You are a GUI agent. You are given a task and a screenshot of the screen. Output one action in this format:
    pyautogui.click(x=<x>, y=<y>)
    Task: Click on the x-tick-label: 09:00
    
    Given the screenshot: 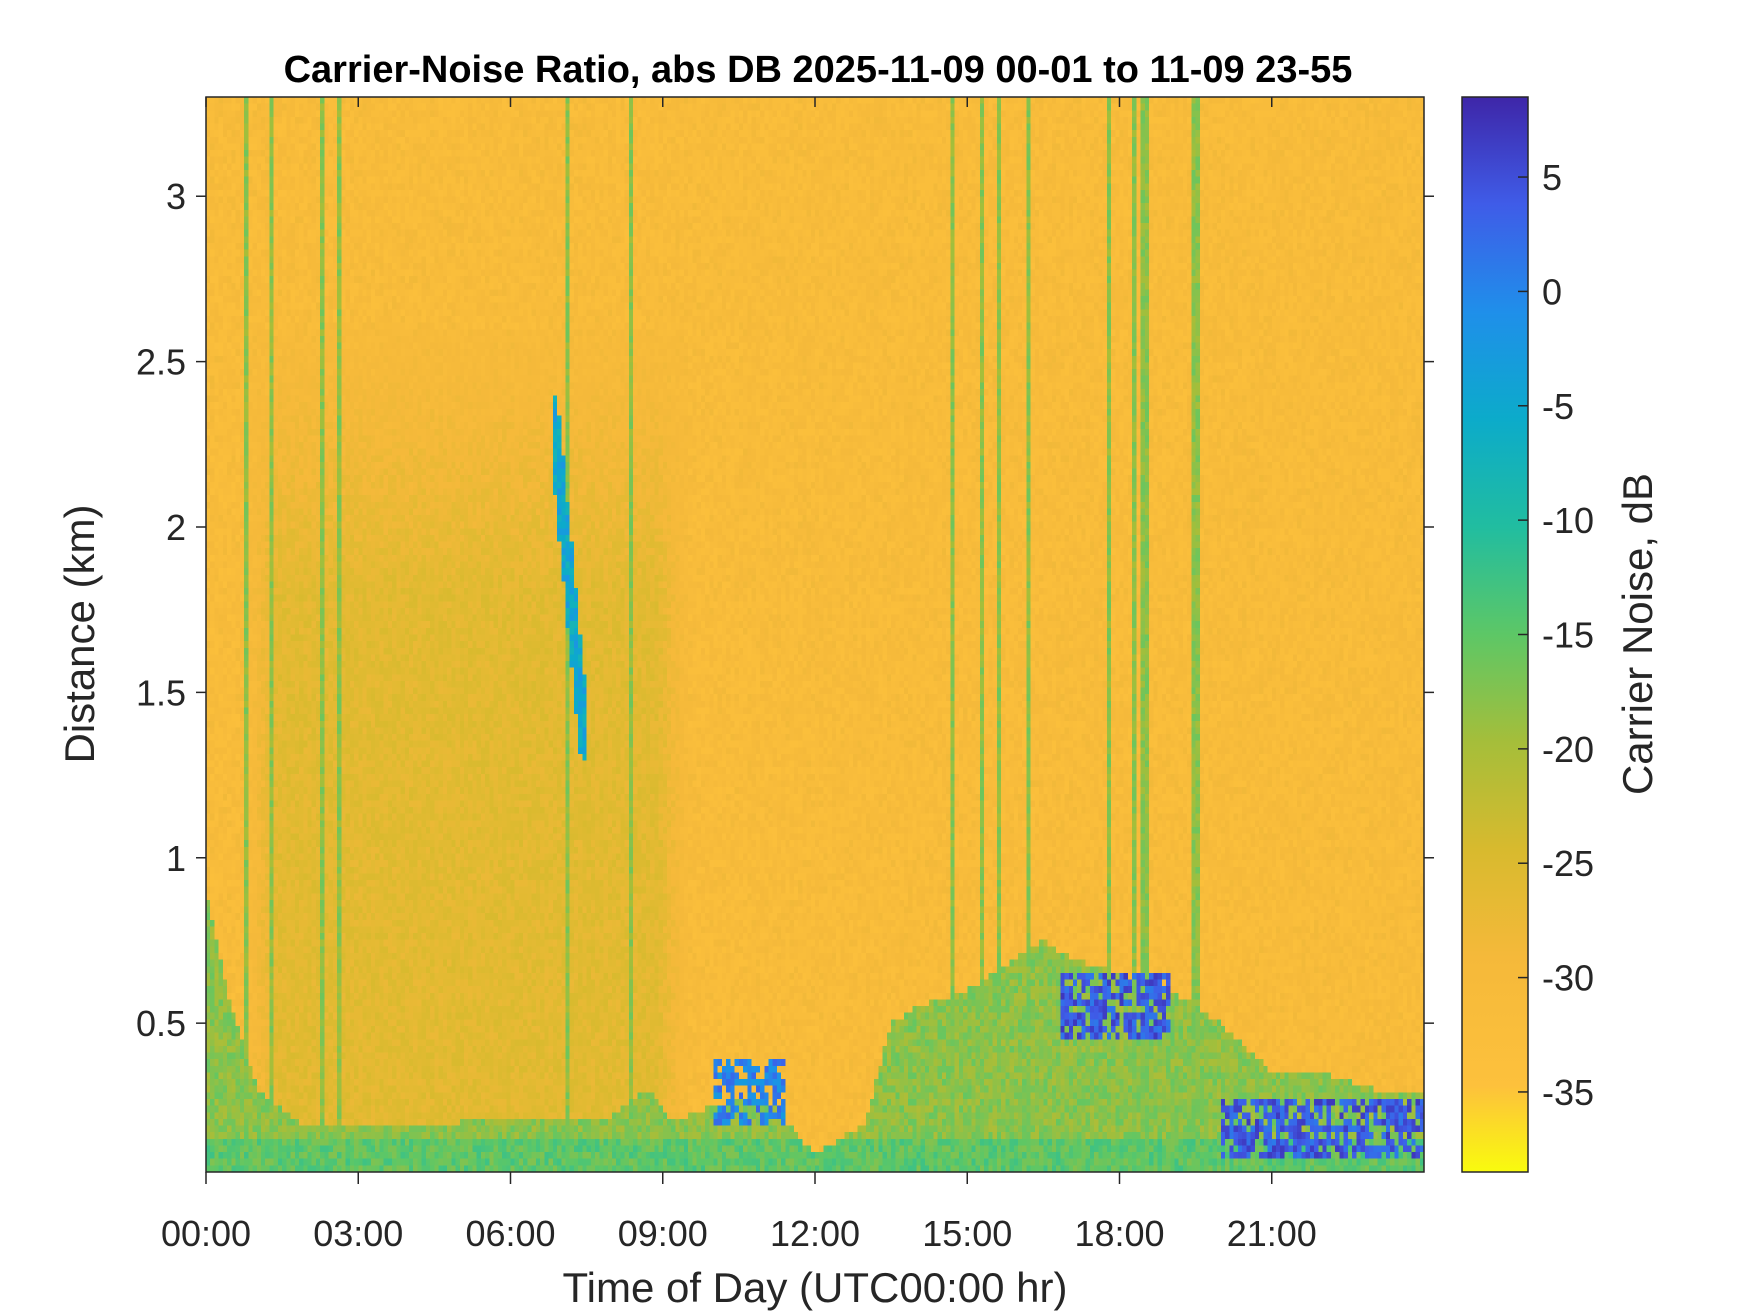 What is the action you would take?
    pyautogui.click(x=663, y=1233)
    